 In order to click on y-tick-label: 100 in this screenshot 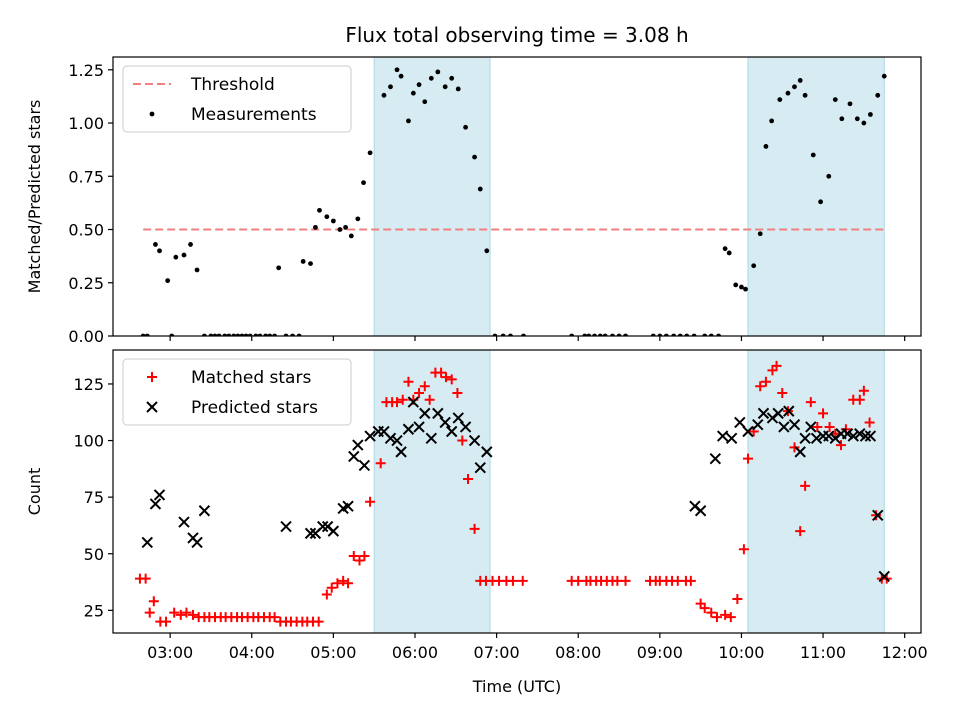, I will do `click(88, 441)`.